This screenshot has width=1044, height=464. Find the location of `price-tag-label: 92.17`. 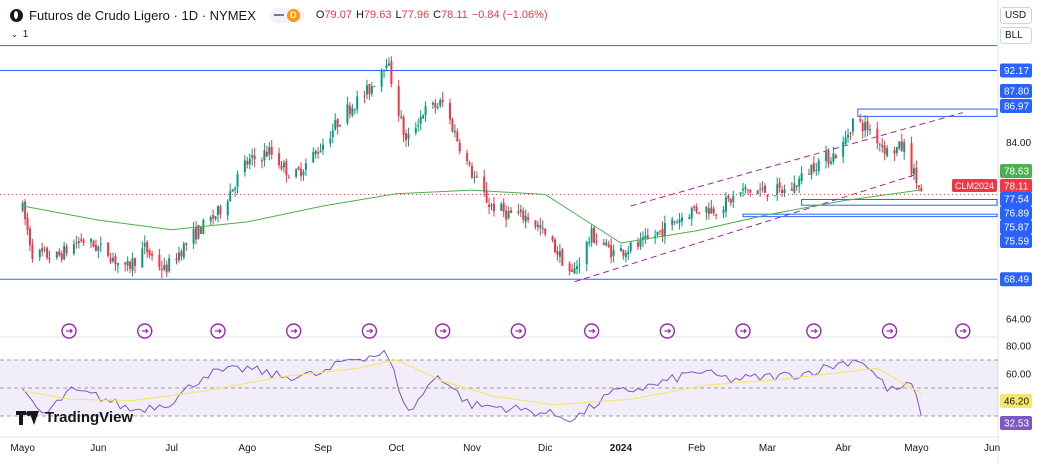

price-tag-label: 92.17 is located at coordinates (1016, 71).